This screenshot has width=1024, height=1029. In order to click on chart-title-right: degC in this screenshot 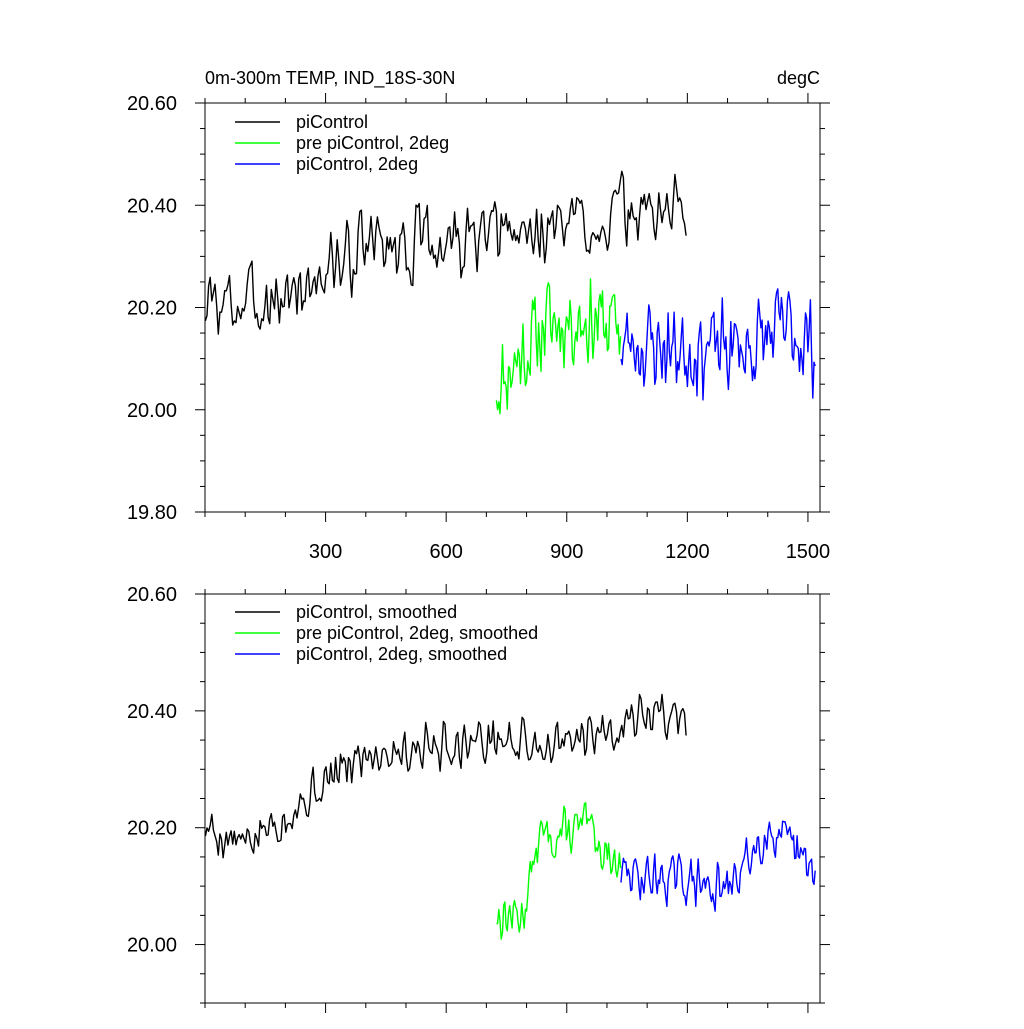, I will do `click(798, 78)`.